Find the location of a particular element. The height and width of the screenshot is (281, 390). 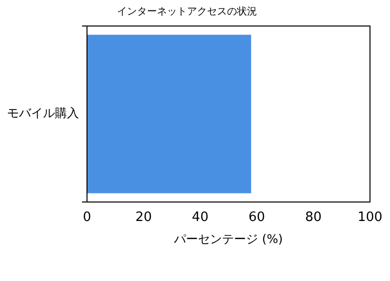

x-axis-title: パーセンテージ (%) is located at coordinates (228, 239).